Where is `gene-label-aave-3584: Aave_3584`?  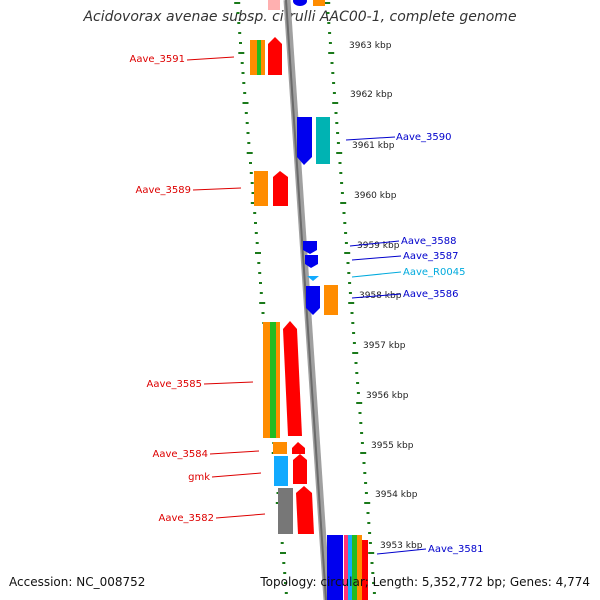 gene-label-aave-3584: Aave_3584 is located at coordinates (181, 454).